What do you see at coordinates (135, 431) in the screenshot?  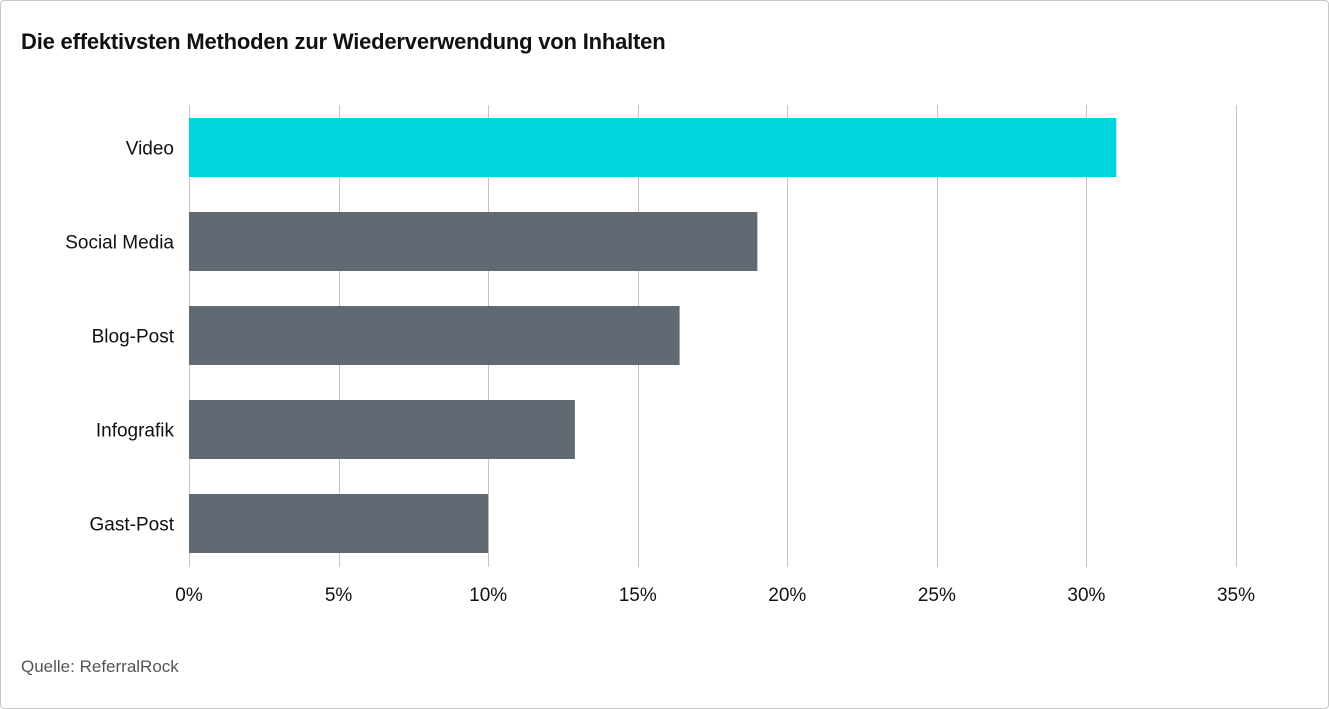 I see `category-label: Infografik` at bounding box center [135, 431].